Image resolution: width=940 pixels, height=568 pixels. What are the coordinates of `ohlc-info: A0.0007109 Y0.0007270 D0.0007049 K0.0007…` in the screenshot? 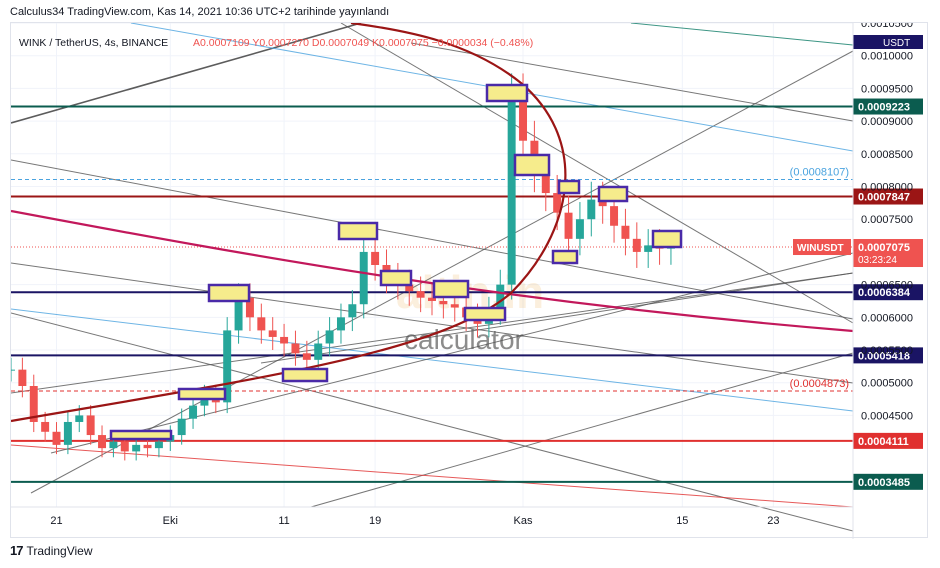 It's located at (363, 43).